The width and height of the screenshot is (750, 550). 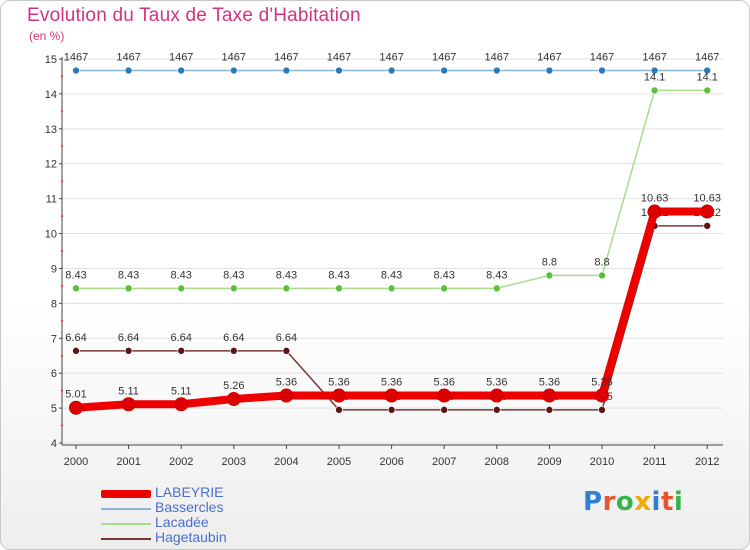 What do you see at coordinates (391, 383) in the screenshot?
I see `data-label-labeyrie-2006: 5.36` at bounding box center [391, 383].